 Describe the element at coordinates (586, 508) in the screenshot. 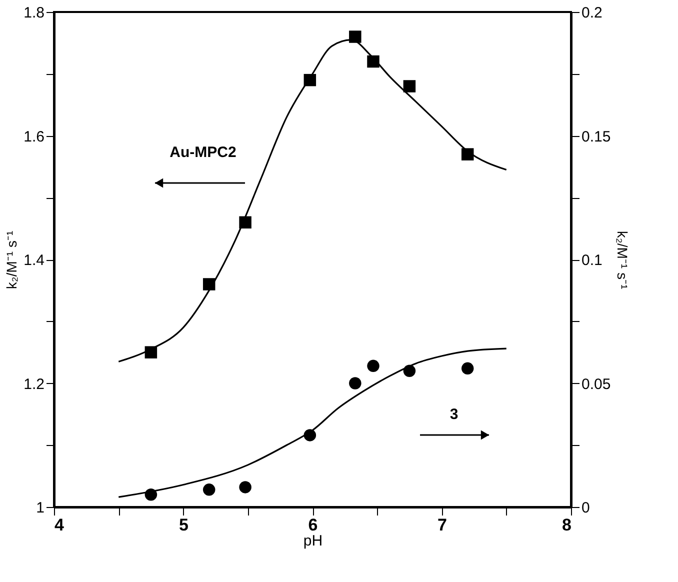

I see `y2-tick-label: 0` at that location.